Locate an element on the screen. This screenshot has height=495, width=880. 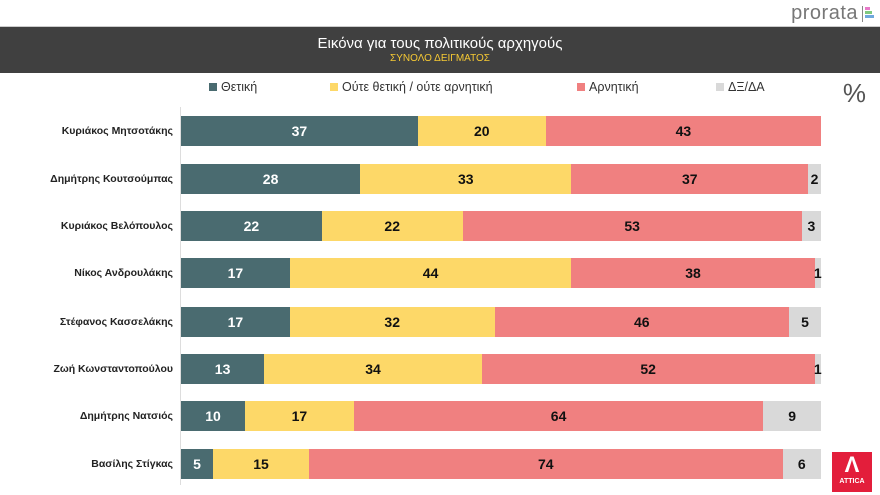
legend-item: Θετική is located at coordinates (233, 87).